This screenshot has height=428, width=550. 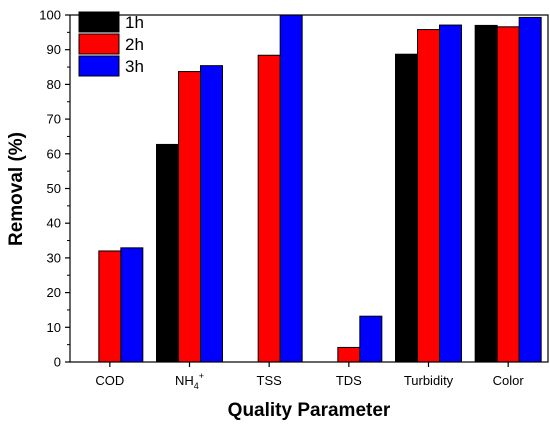 I want to click on legend-swatch-2h, so click(x=99, y=44).